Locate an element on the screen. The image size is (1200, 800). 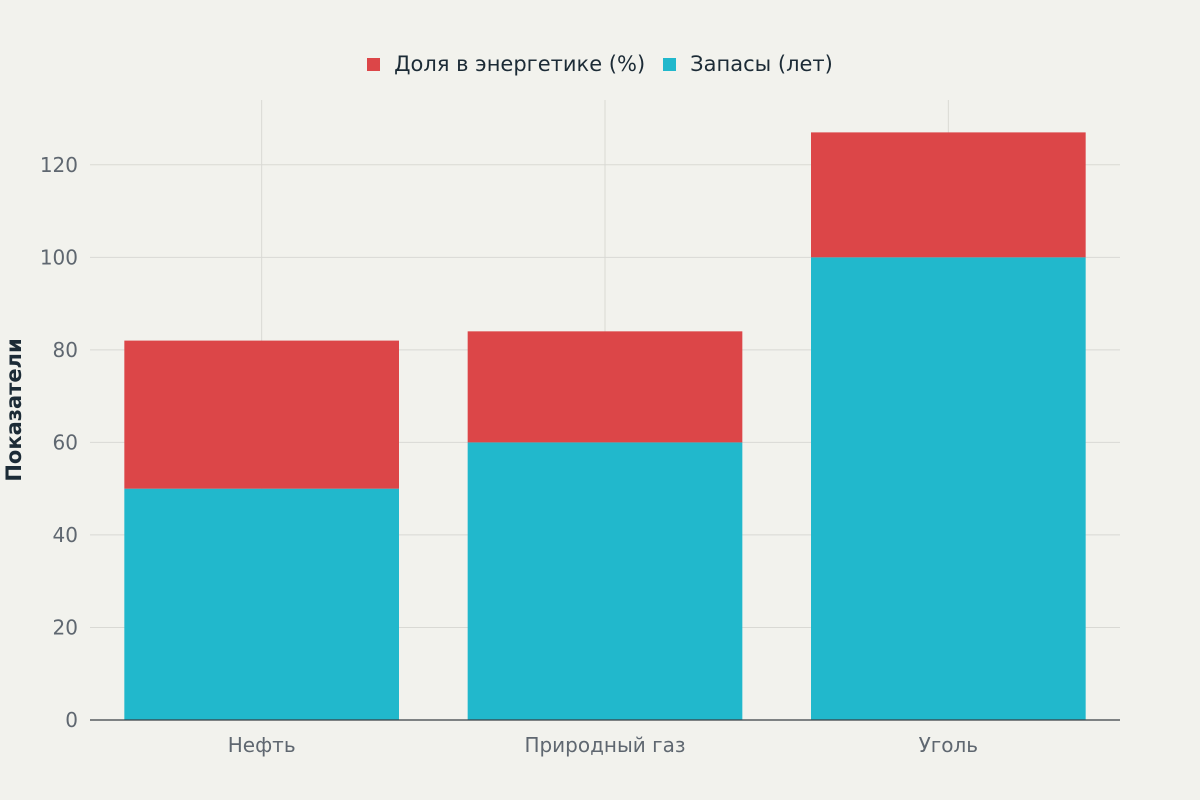
y-tick-label: 60 is located at coordinates (65, 442).